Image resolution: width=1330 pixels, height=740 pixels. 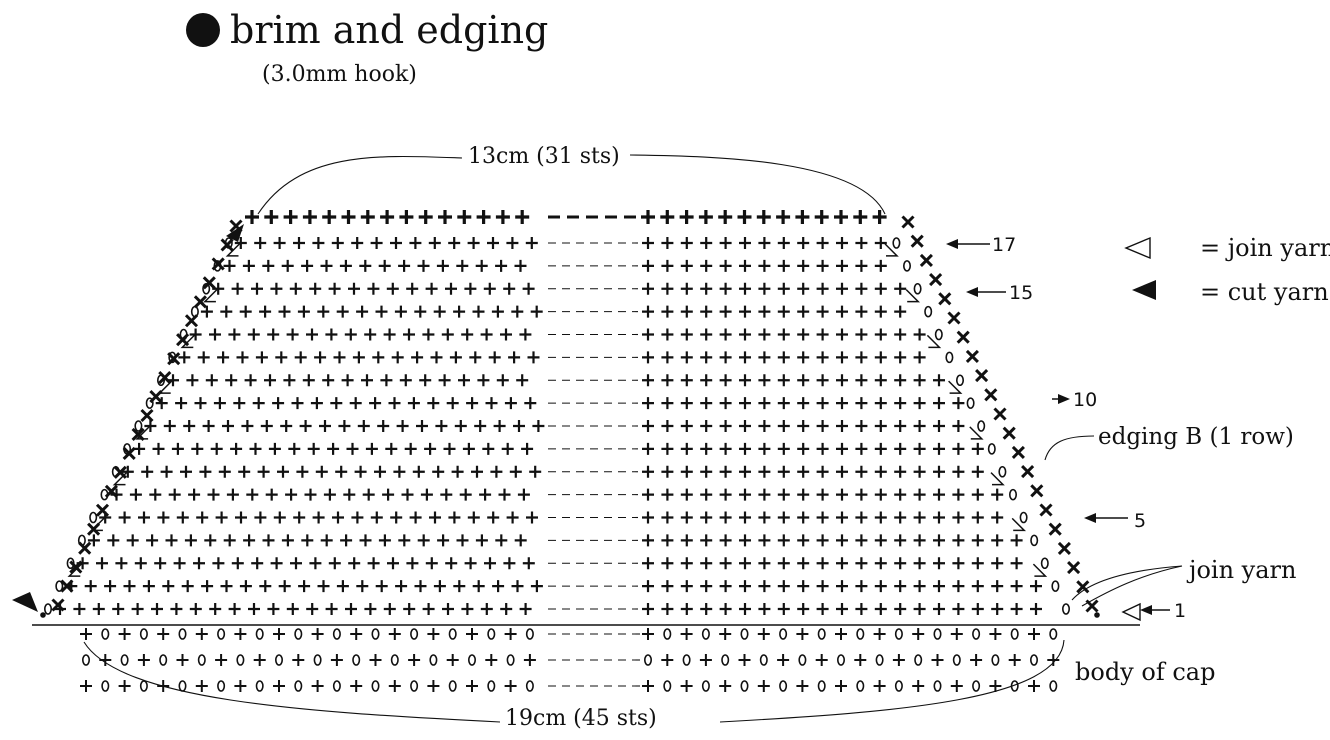 What do you see at coordinates (892, 681) in the screenshot?
I see `bottom-dimension-arc-right` at bounding box center [892, 681].